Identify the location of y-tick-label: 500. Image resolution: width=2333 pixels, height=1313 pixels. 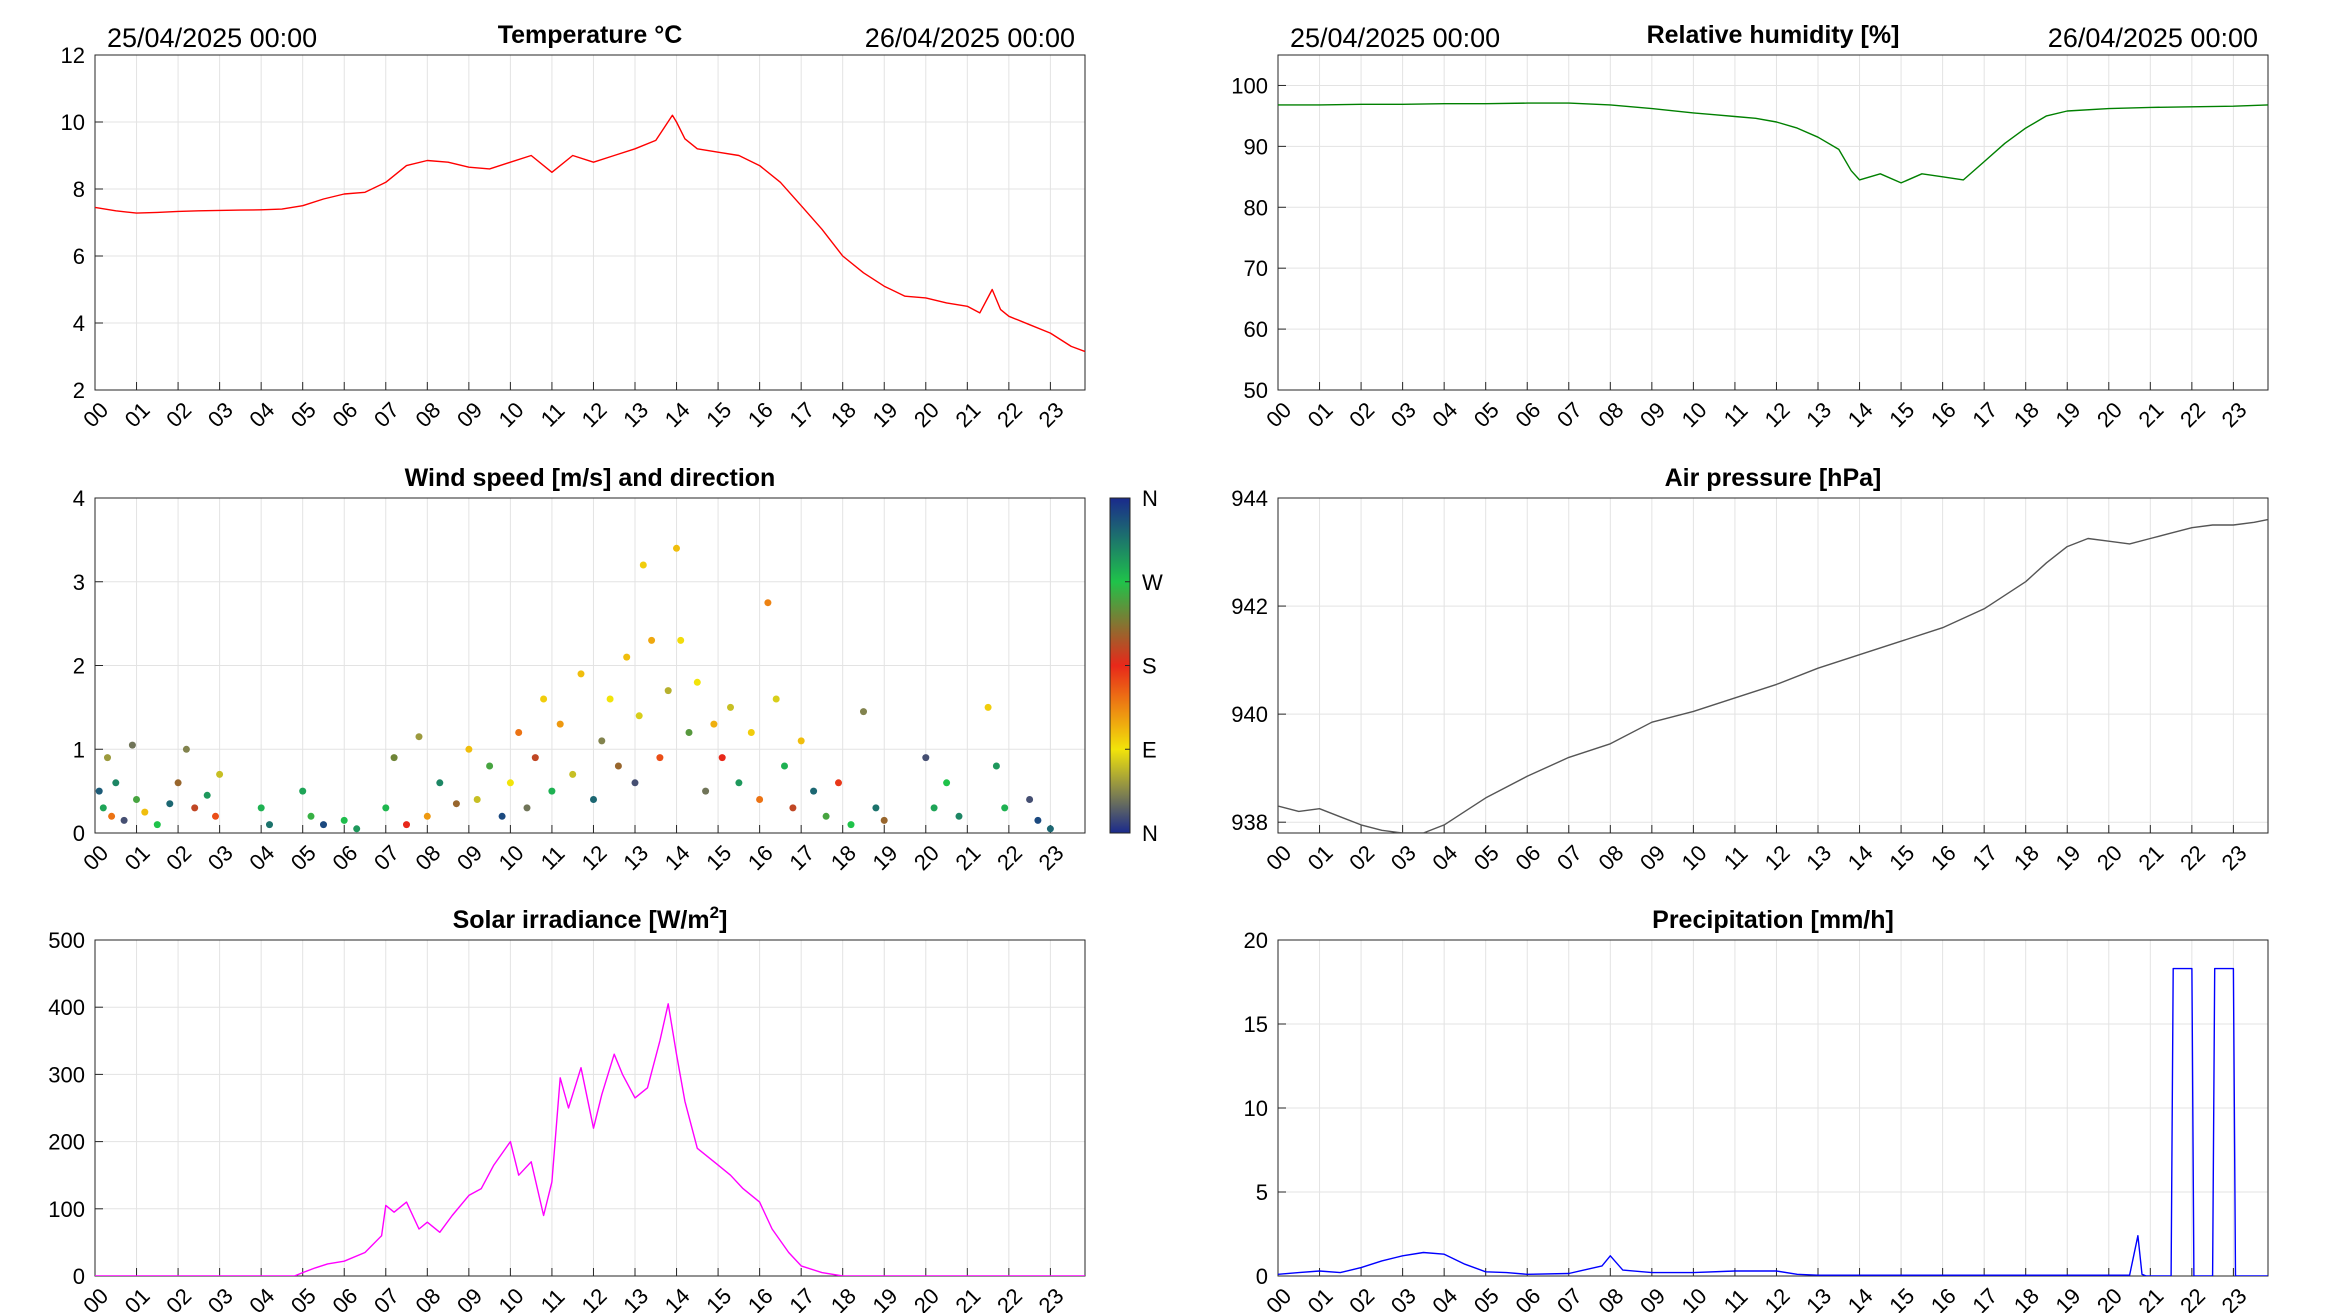
(66, 940).